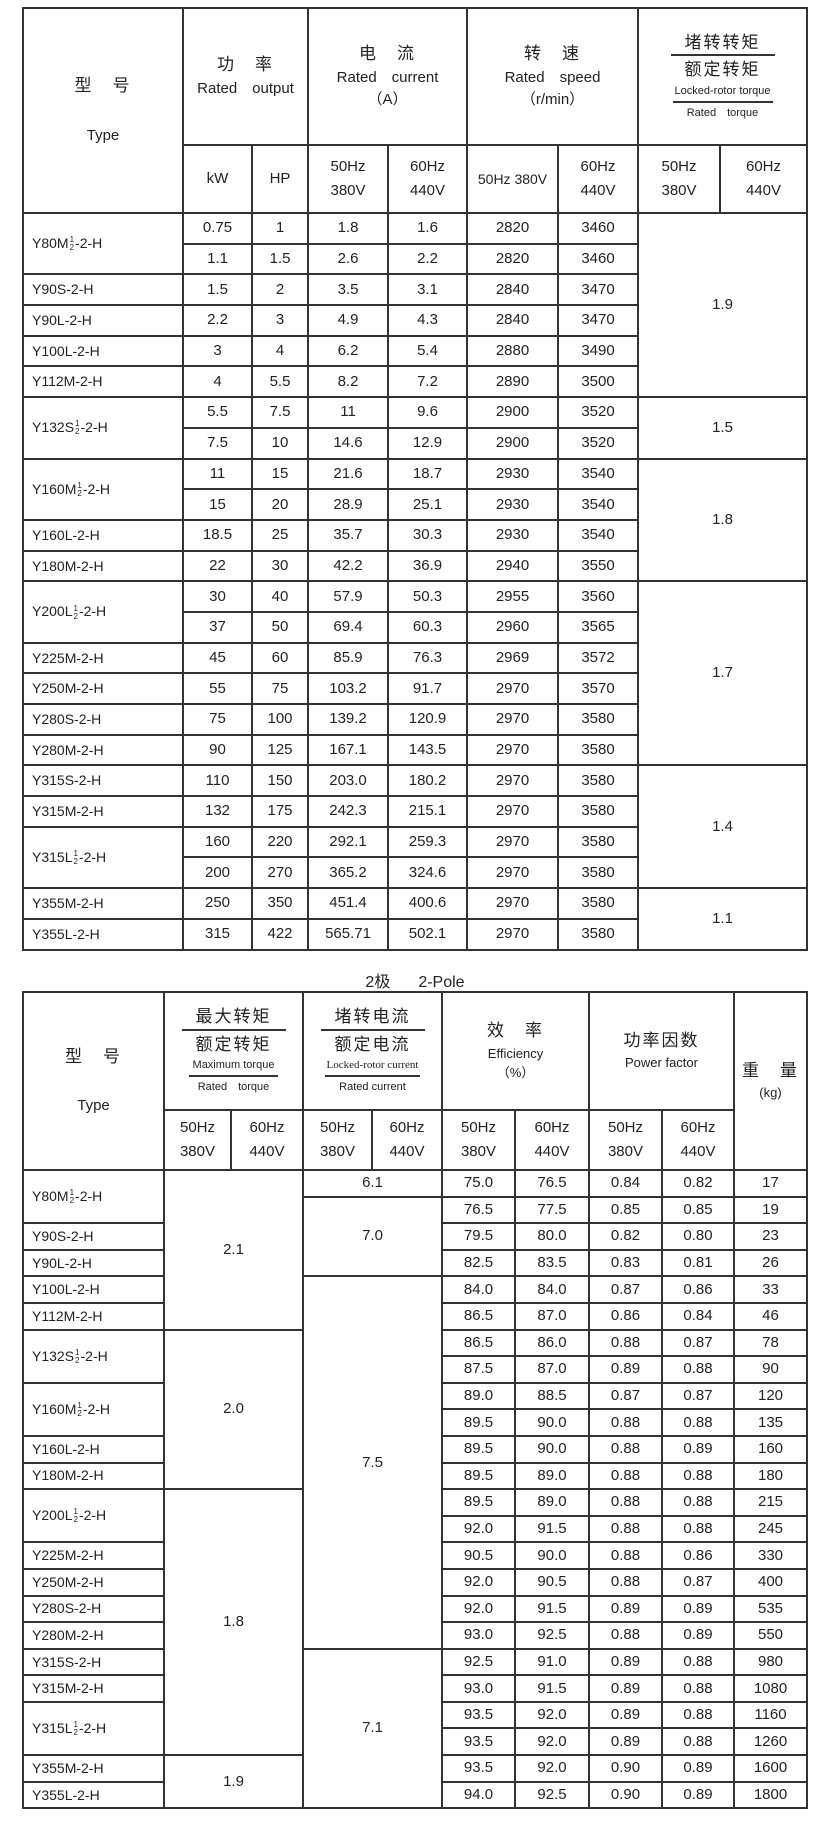 The image size is (830, 1827). I want to click on model-cell: Y180M-2-H, so click(103, 566).